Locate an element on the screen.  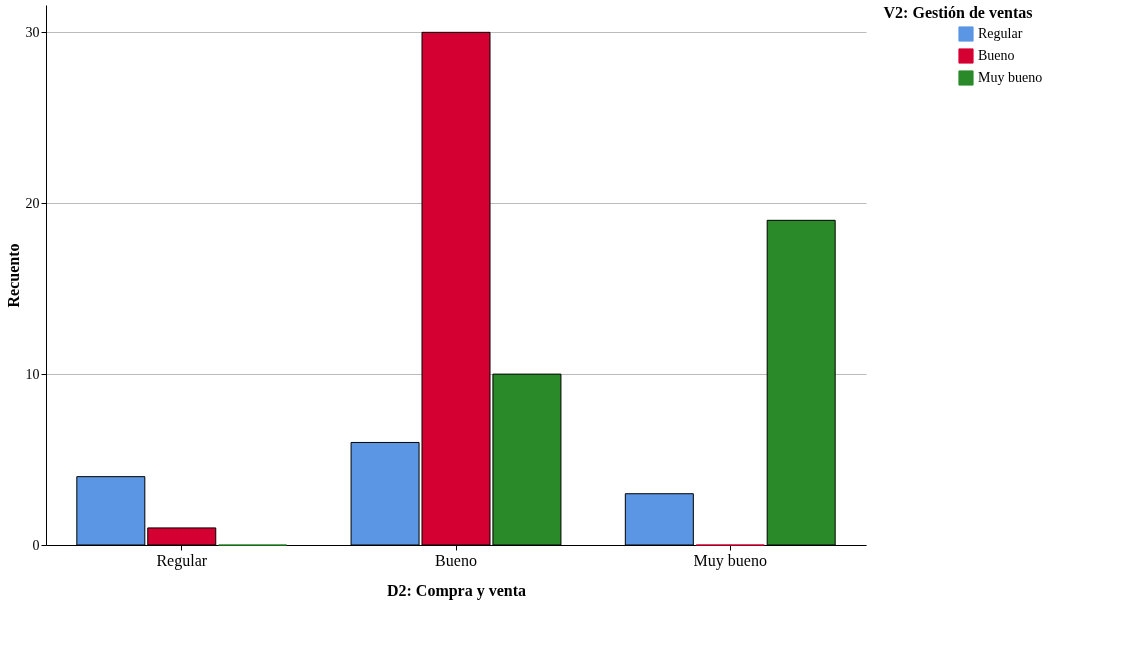
legend-label: Regular is located at coordinates (1000, 33).